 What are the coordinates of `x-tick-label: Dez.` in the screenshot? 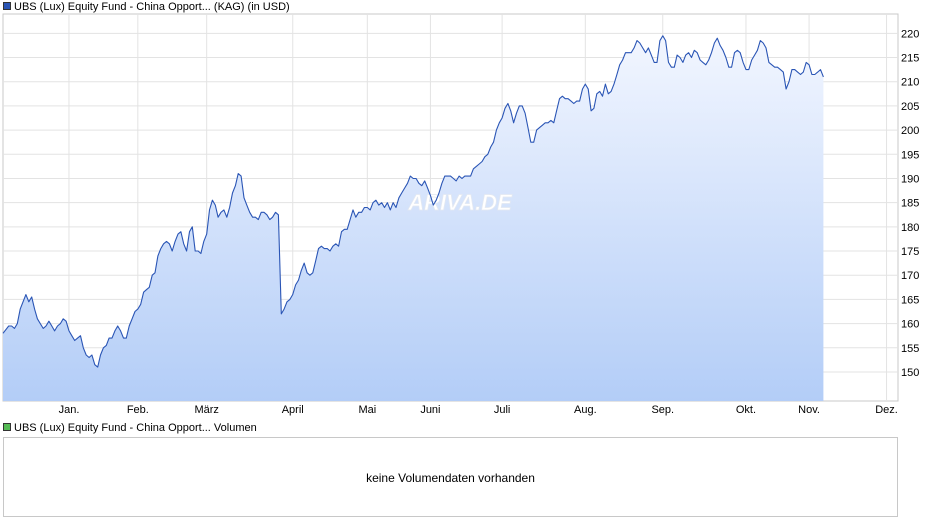 It's located at (886, 410).